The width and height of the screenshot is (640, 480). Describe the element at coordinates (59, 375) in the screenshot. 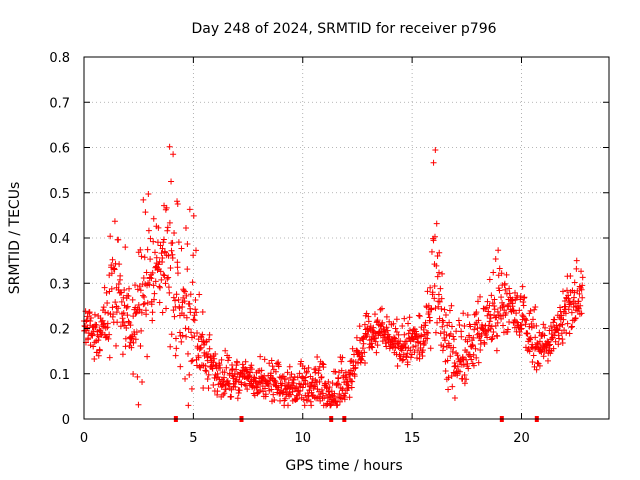

I see `y-tick-label: 0.1` at that location.